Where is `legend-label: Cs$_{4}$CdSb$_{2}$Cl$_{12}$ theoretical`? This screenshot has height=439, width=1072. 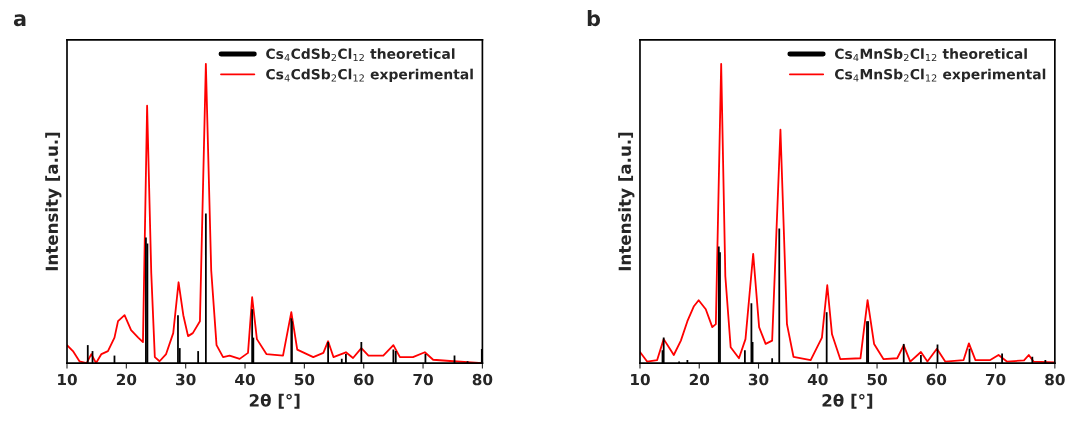 legend-label: Cs$_{4}$CdSb$_{2}$Cl$_{12}$ theoretical is located at coordinates (360, 55).